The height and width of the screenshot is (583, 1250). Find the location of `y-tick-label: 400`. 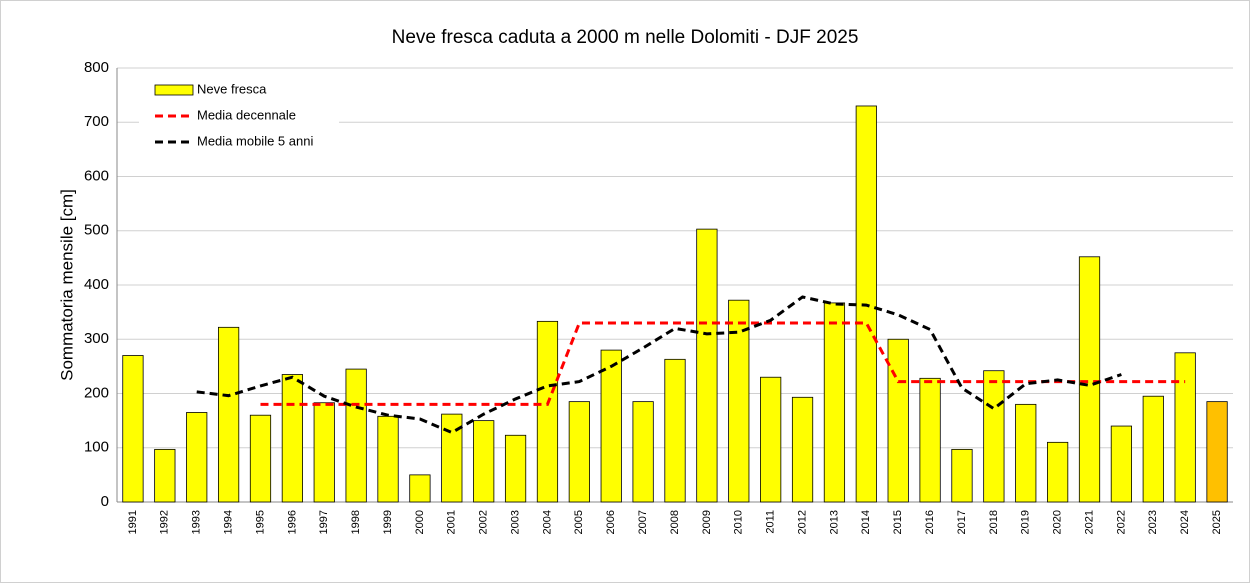

y-tick-label: 400 is located at coordinates (96, 284).